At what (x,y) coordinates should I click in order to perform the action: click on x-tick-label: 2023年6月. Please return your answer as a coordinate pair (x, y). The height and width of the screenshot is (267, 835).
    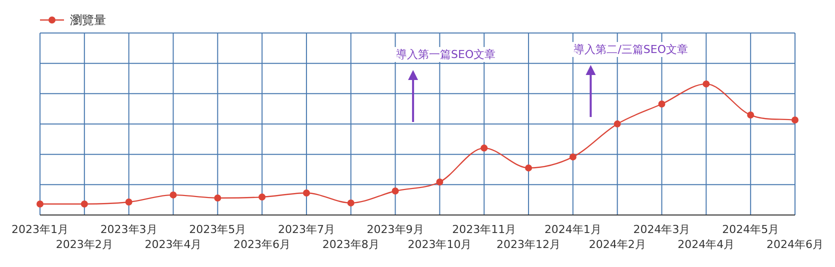
    Looking at the image, I should click on (262, 244).